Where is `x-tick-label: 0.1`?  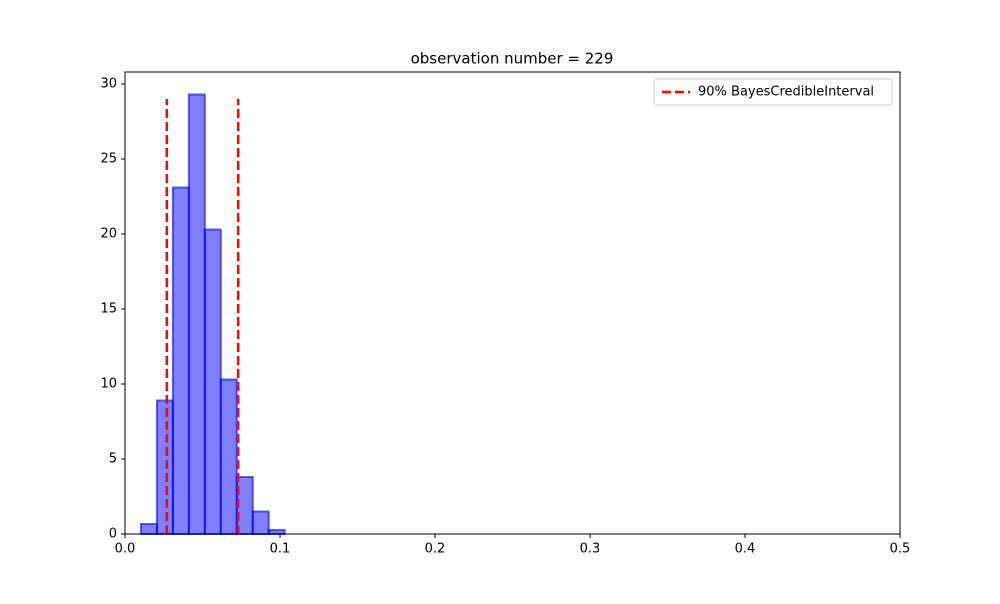
x-tick-label: 0.1 is located at coordinates (280, 549).